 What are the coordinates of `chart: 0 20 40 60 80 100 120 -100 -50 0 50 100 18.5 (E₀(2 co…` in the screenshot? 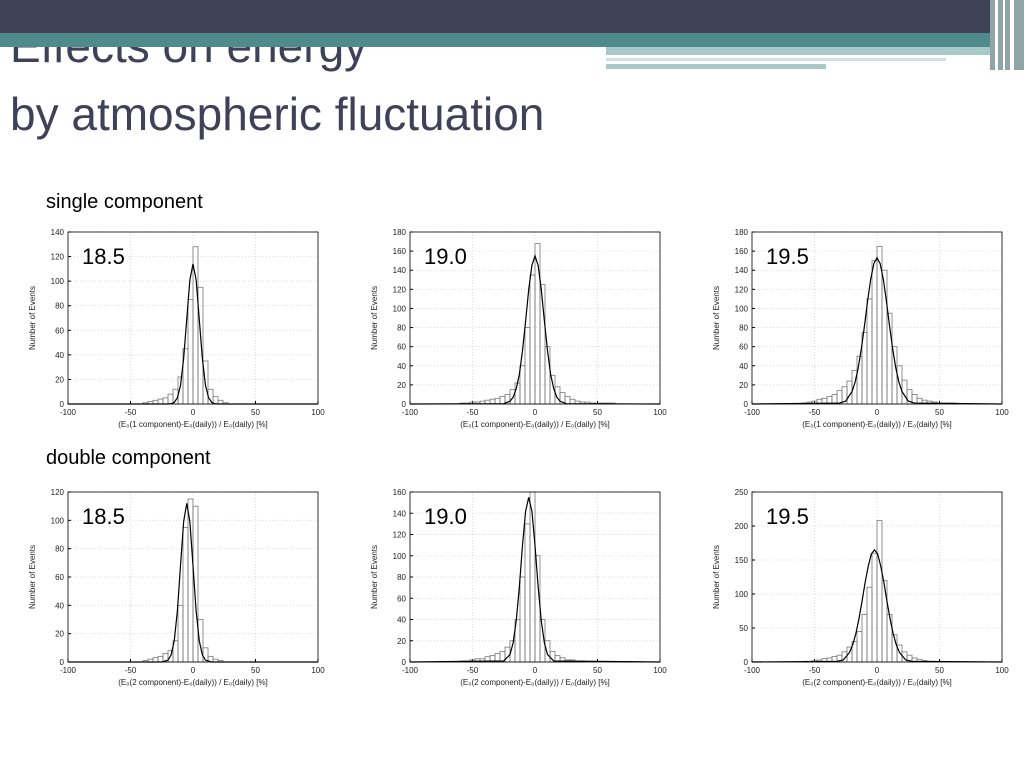 It's located at (176, 587).